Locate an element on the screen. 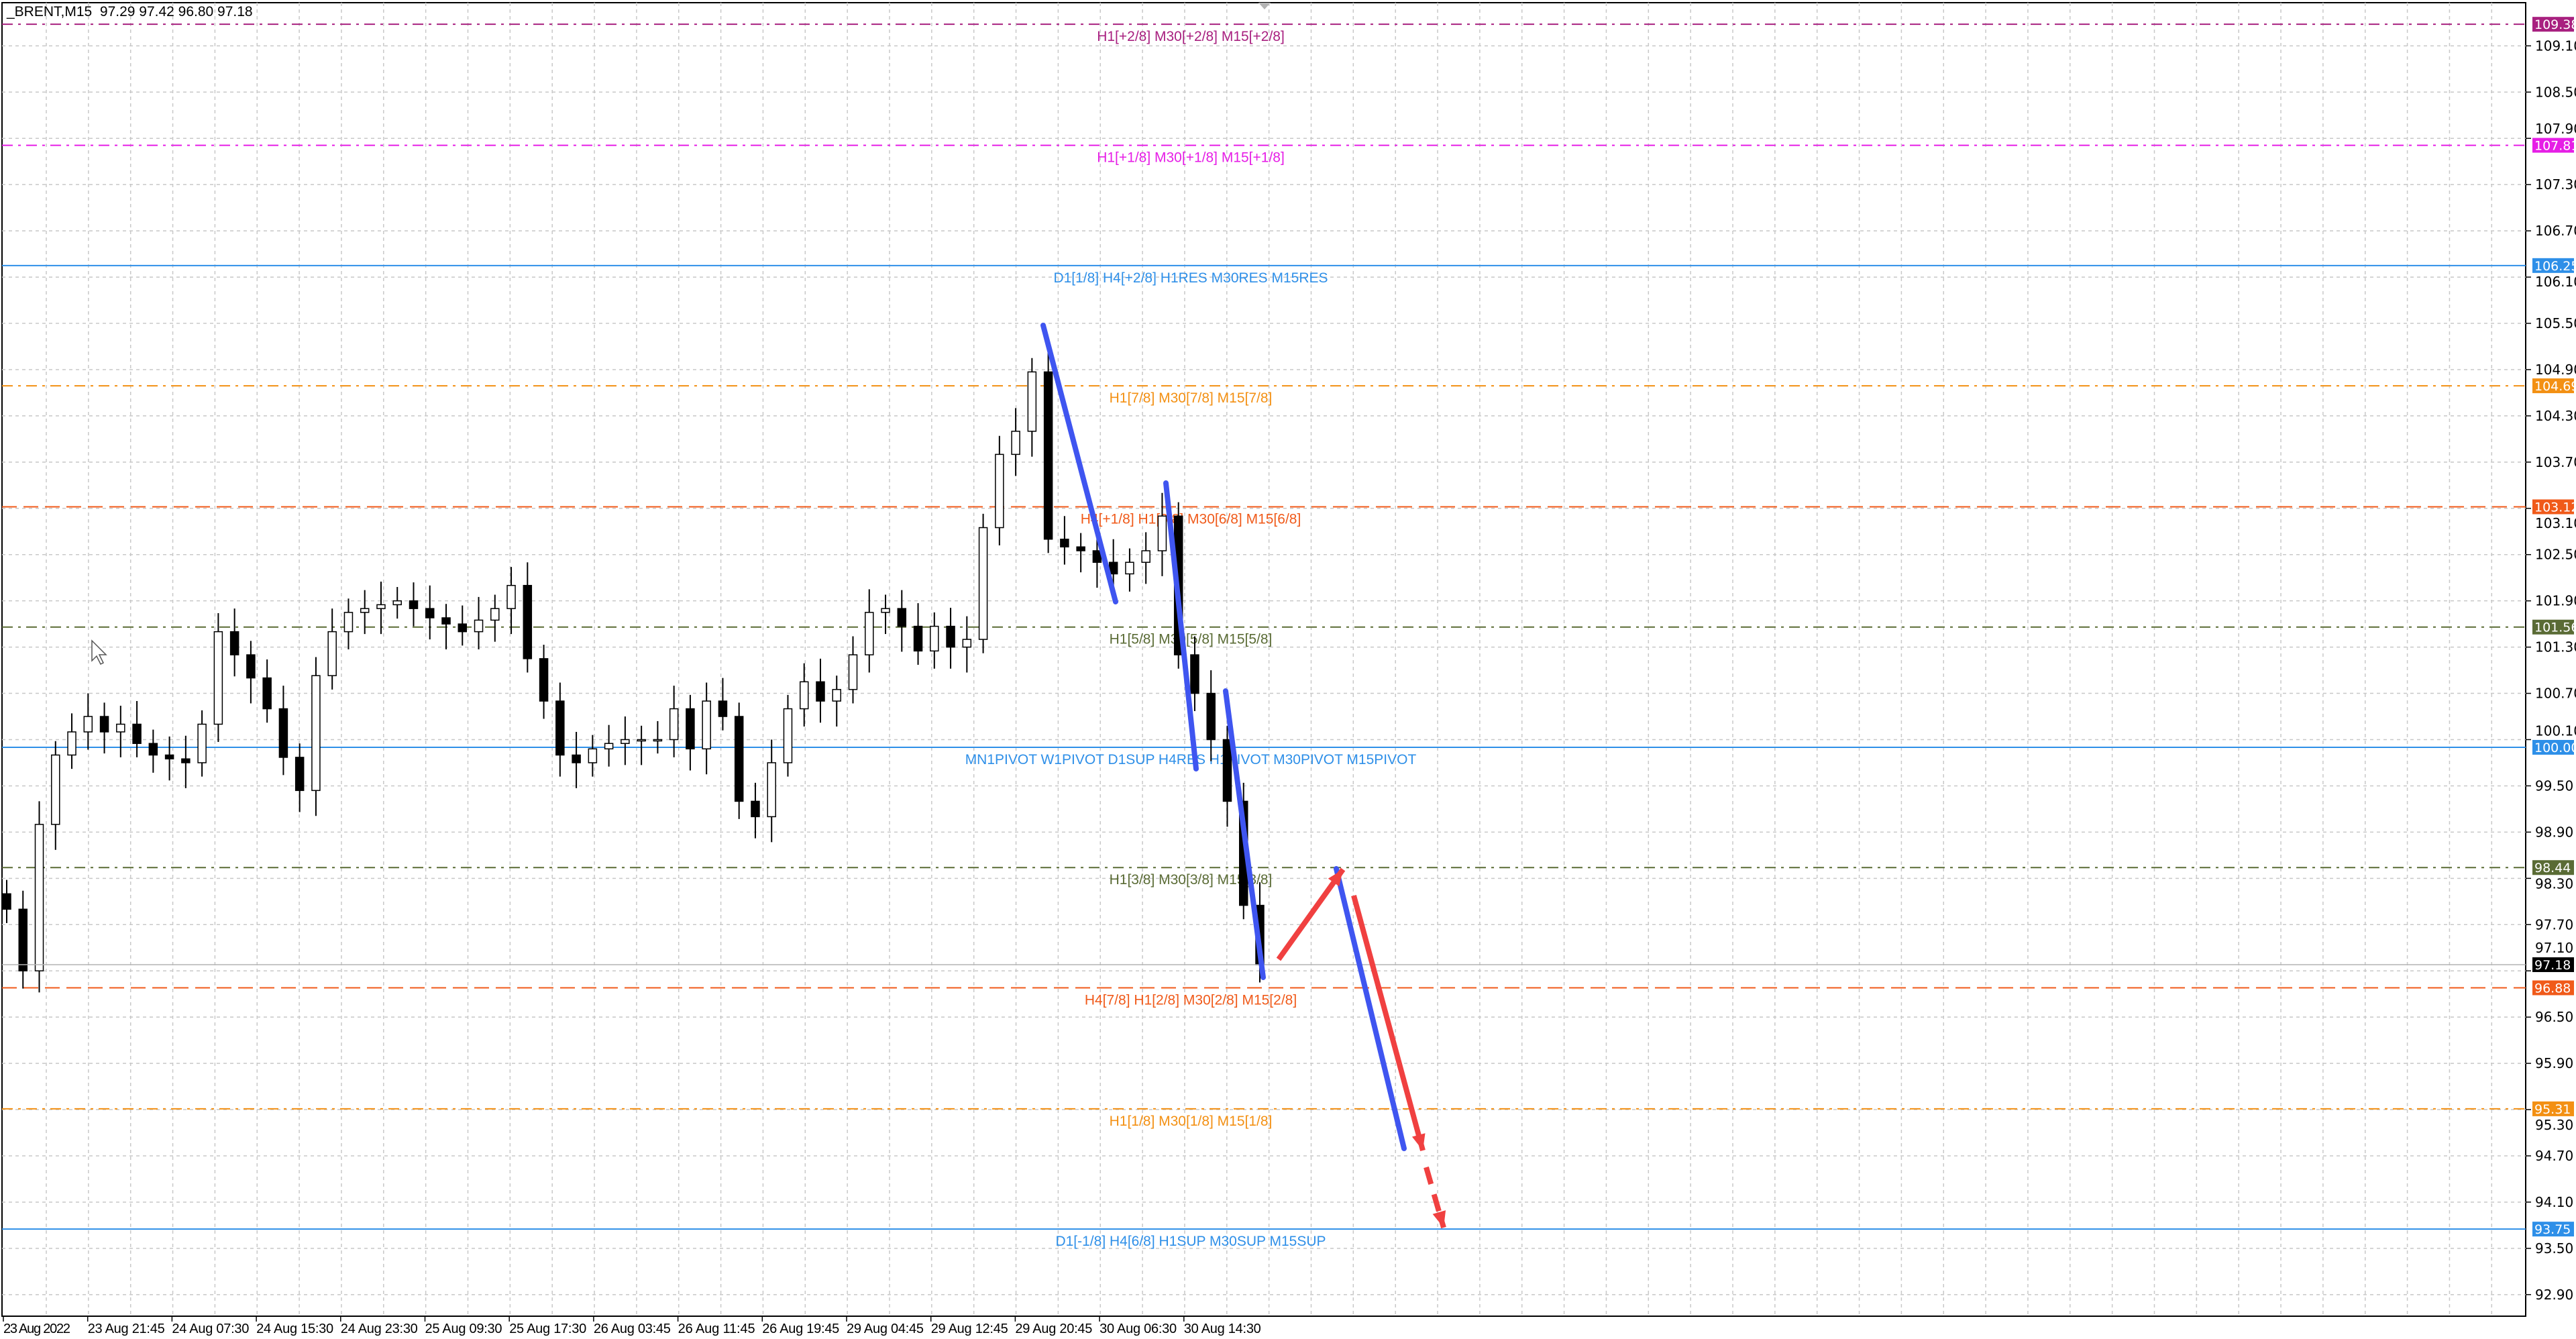  y-tick-label: 103.10 is located at coordinates (2555, 523).